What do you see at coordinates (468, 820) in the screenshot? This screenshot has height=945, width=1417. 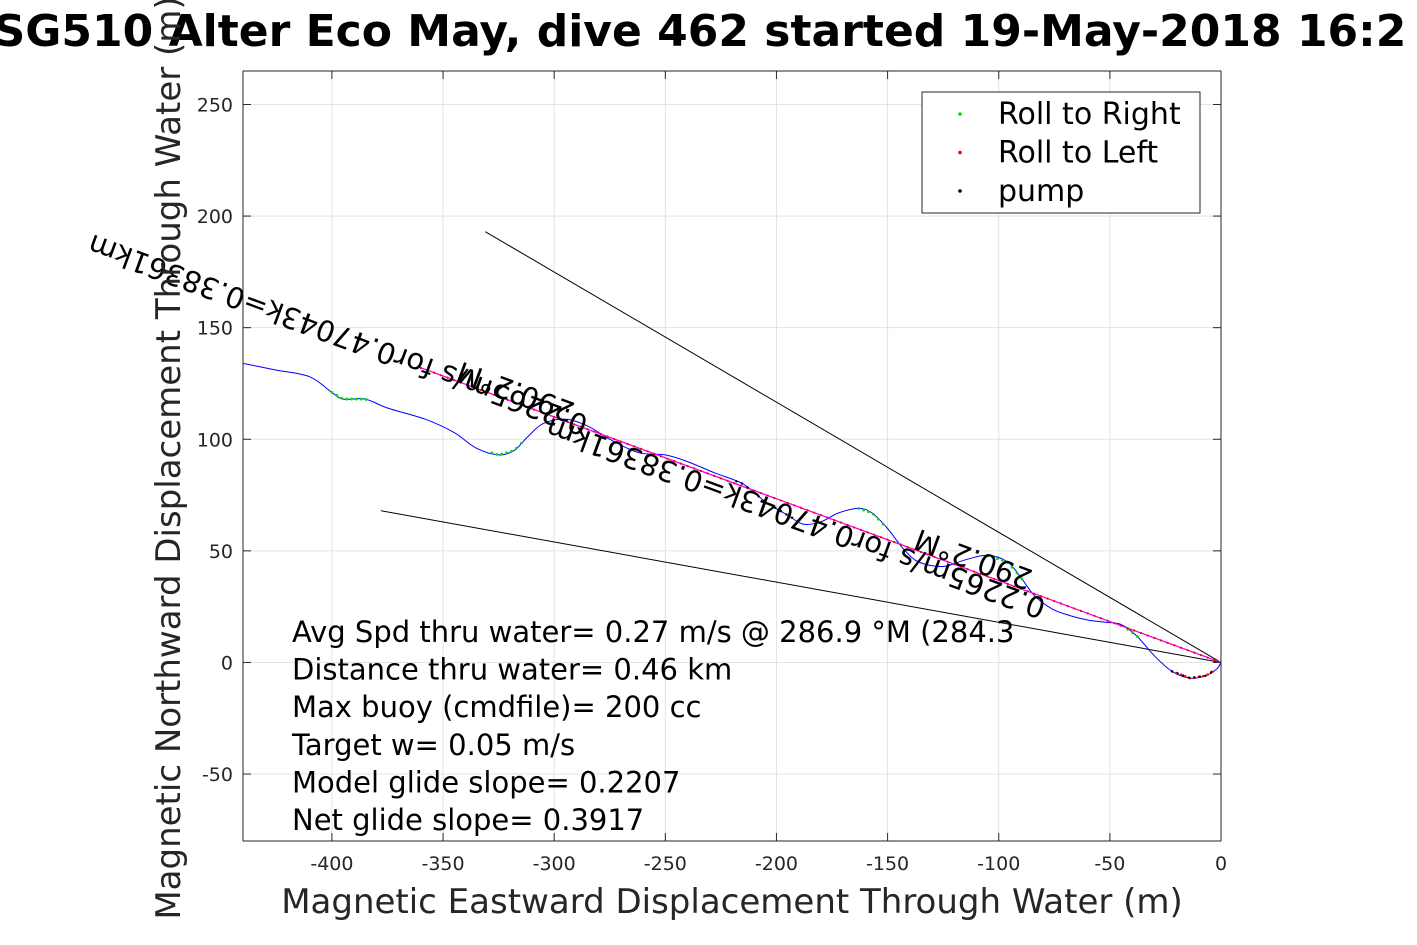 I see `stat-line: Net glide slope= 0.3917` at bounding box center [468, 820].